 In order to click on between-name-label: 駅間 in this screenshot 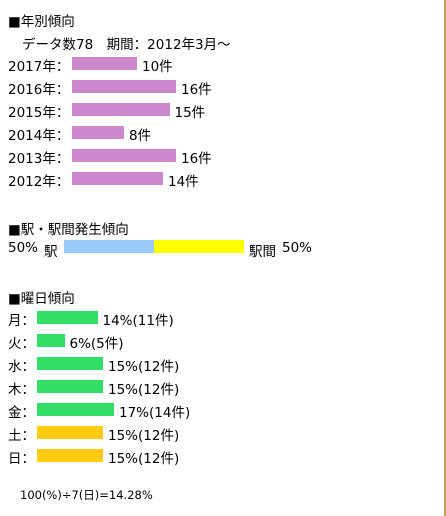, I will do `click(262, 252)`.